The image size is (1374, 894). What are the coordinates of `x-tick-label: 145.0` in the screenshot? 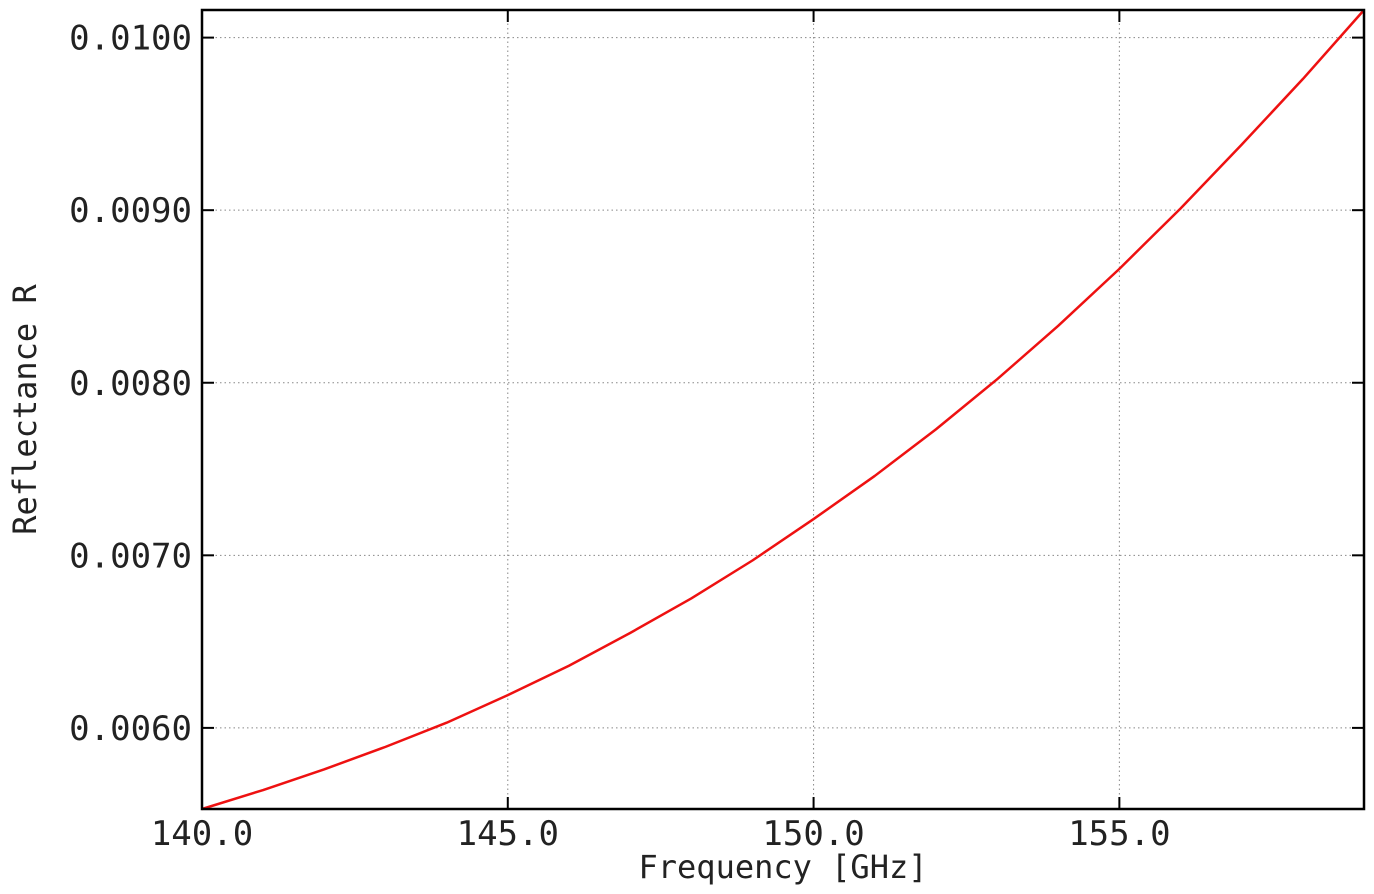 It's located at (508, 834).